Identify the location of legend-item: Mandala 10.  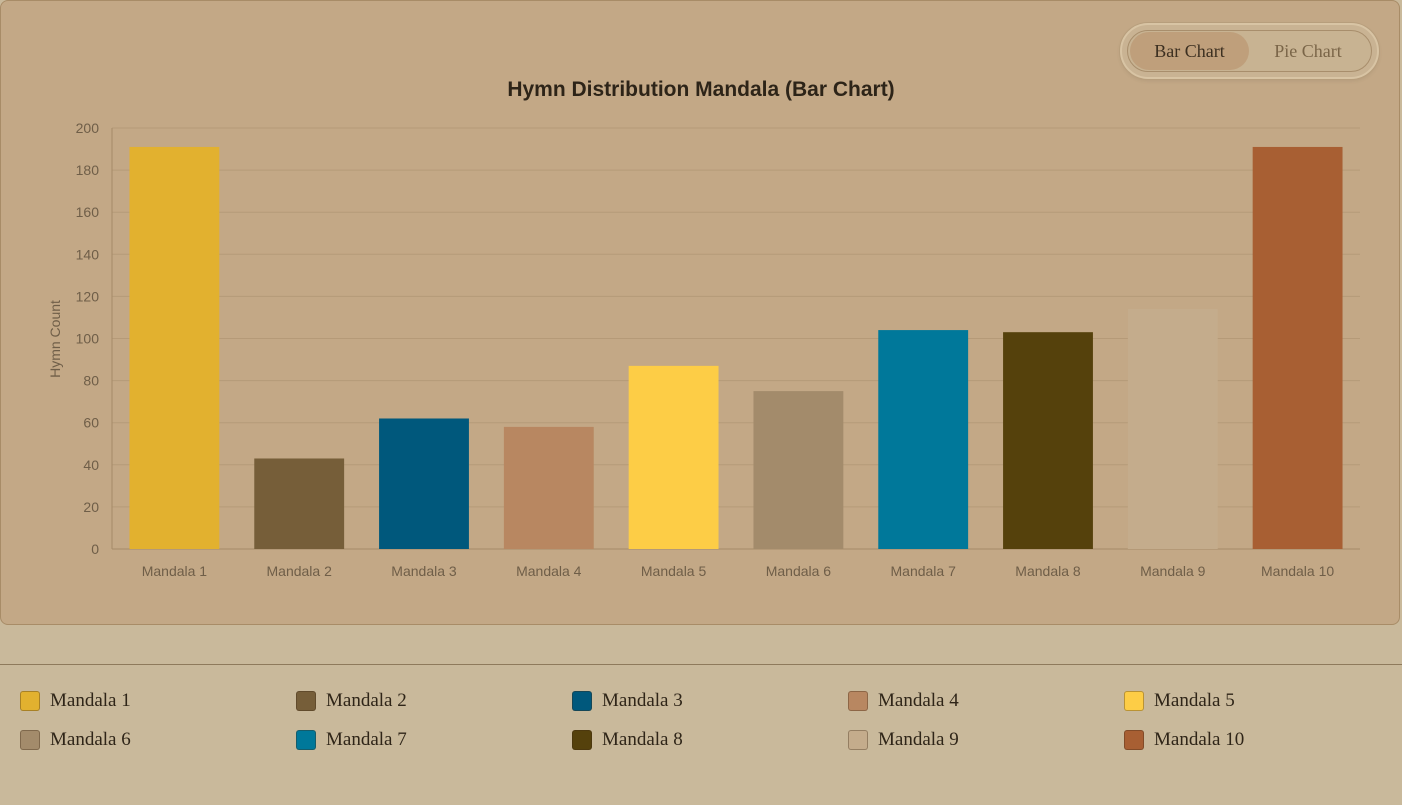
(1184, 740).